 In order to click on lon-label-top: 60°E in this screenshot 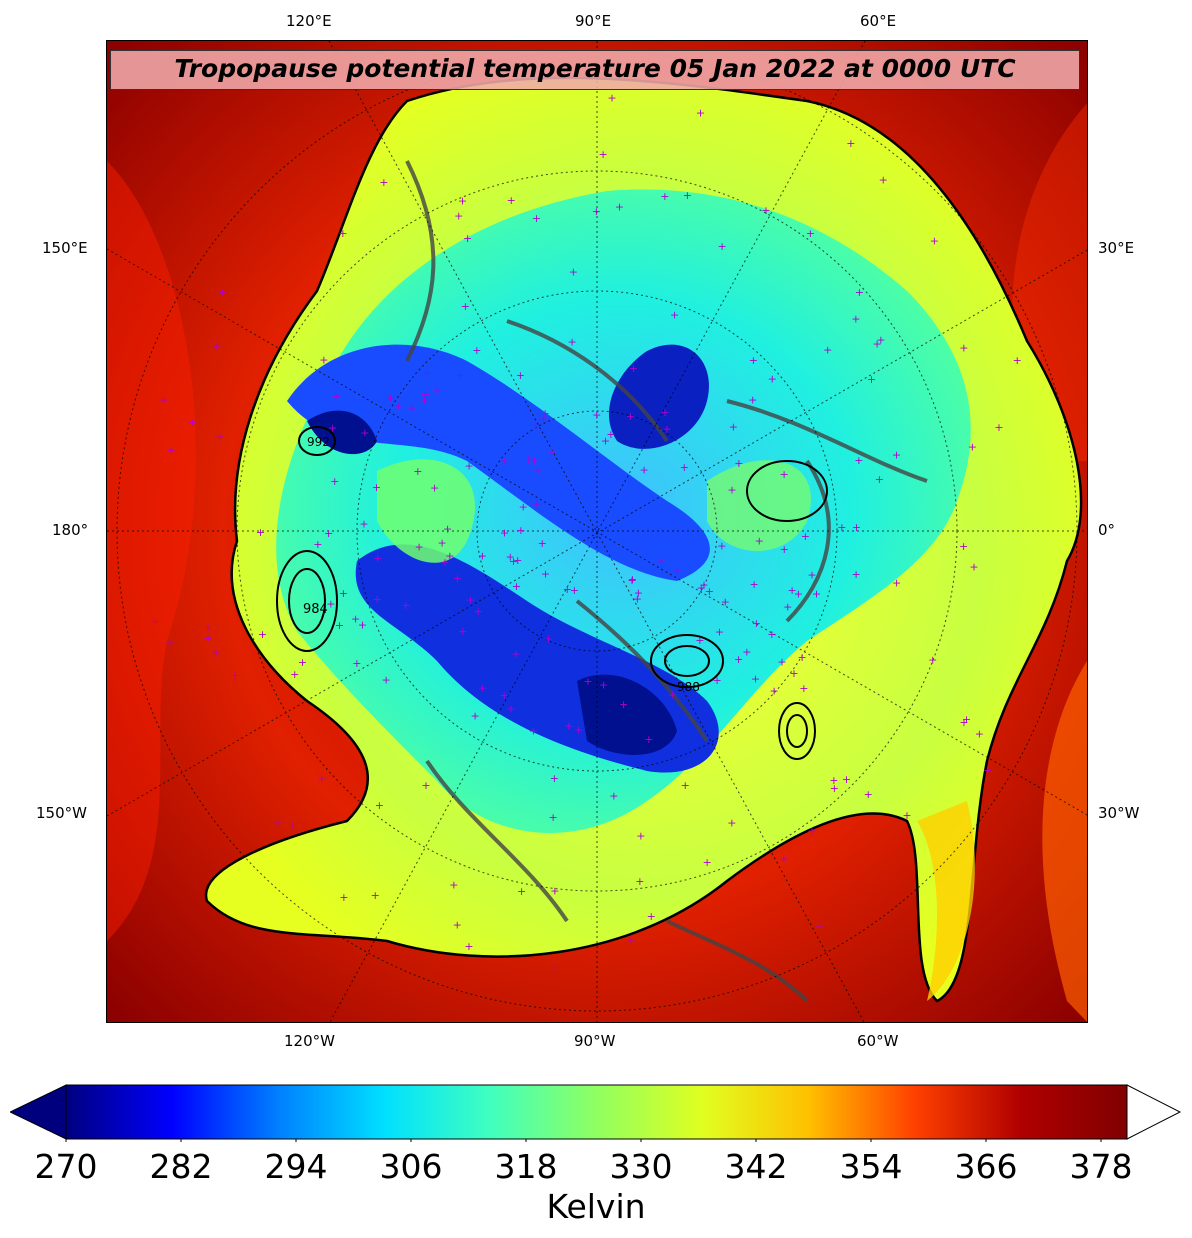, I will do `click(878, 21)`.